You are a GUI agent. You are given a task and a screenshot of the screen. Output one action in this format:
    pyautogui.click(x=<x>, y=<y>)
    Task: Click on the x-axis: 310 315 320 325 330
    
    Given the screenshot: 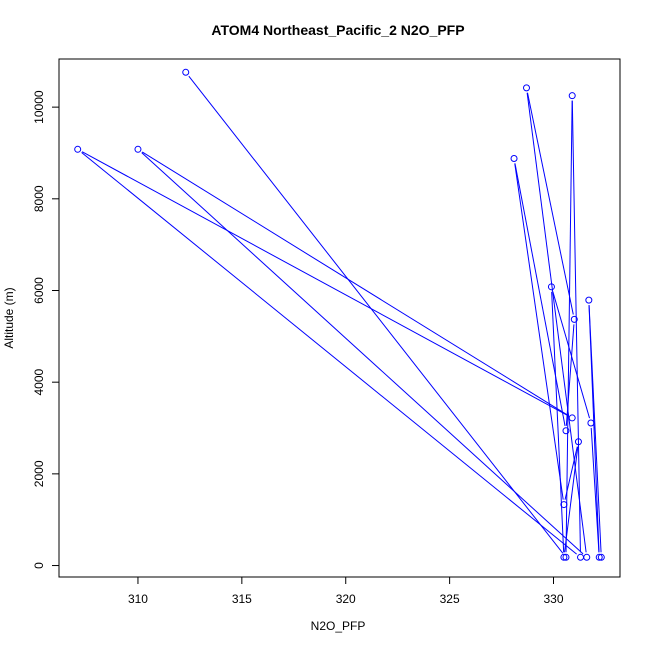 What is the action you would take?
    pyautogui.click(x=346, y=591)
    